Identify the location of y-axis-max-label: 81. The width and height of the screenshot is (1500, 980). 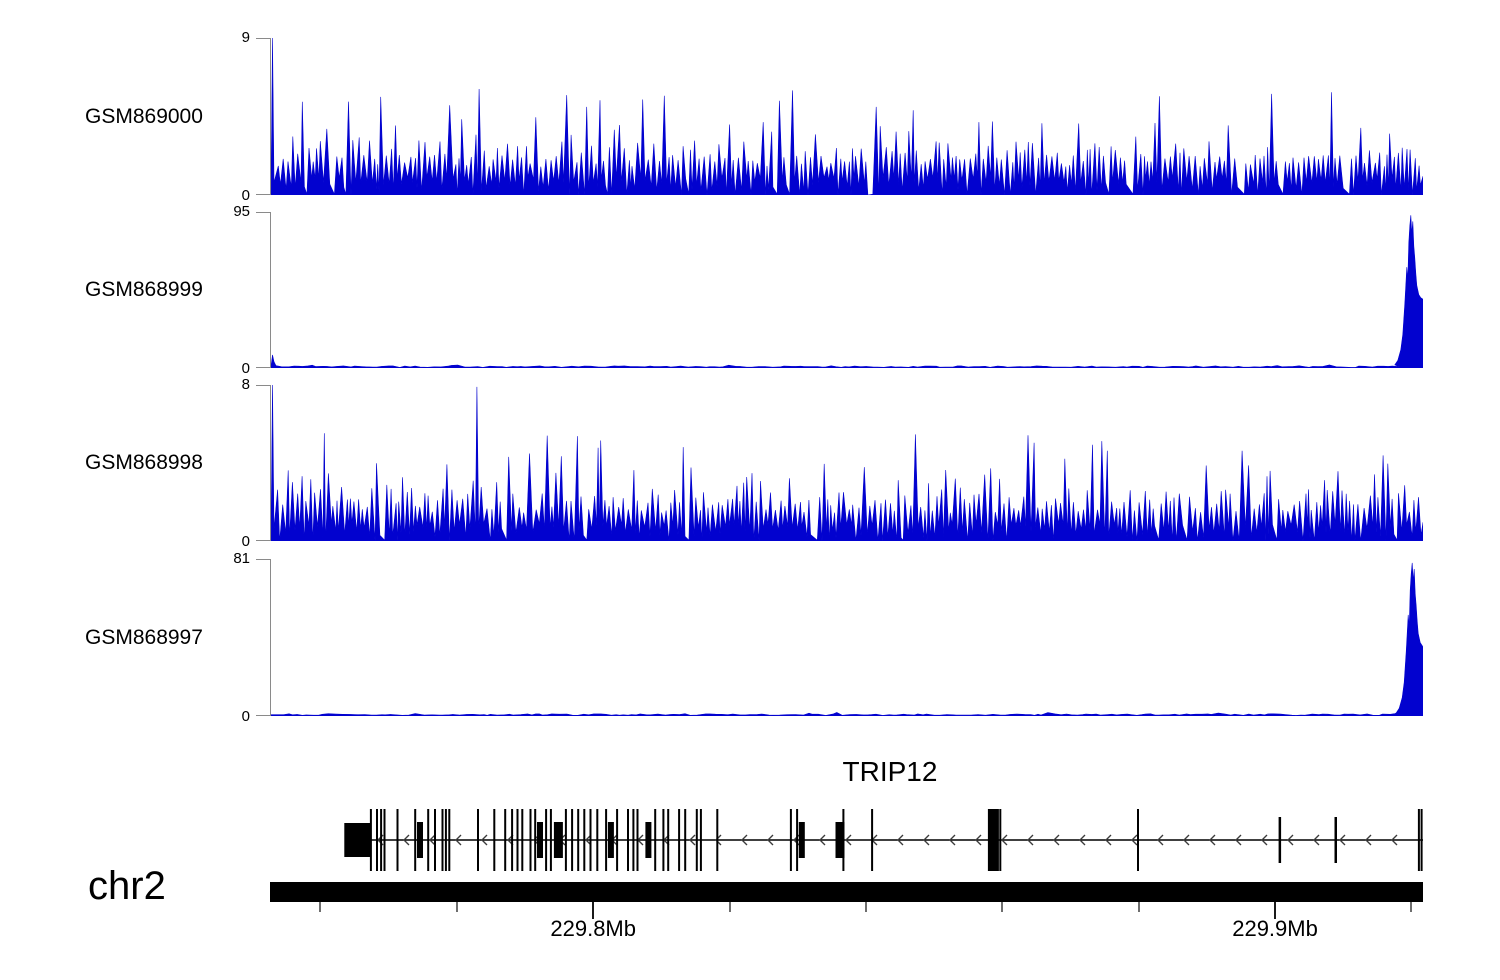
(241, 558).